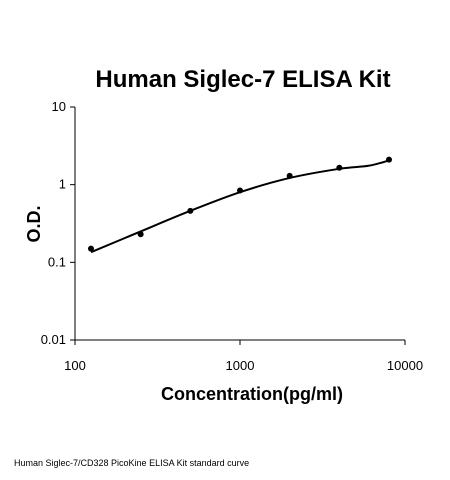 The width and height of the screenshot is (450, 480). What do you see at coordinates (252, 394) in the screenshot?
I see `x-axis-label: Concentration(pg/ml)` at bounding box center [252, 394].